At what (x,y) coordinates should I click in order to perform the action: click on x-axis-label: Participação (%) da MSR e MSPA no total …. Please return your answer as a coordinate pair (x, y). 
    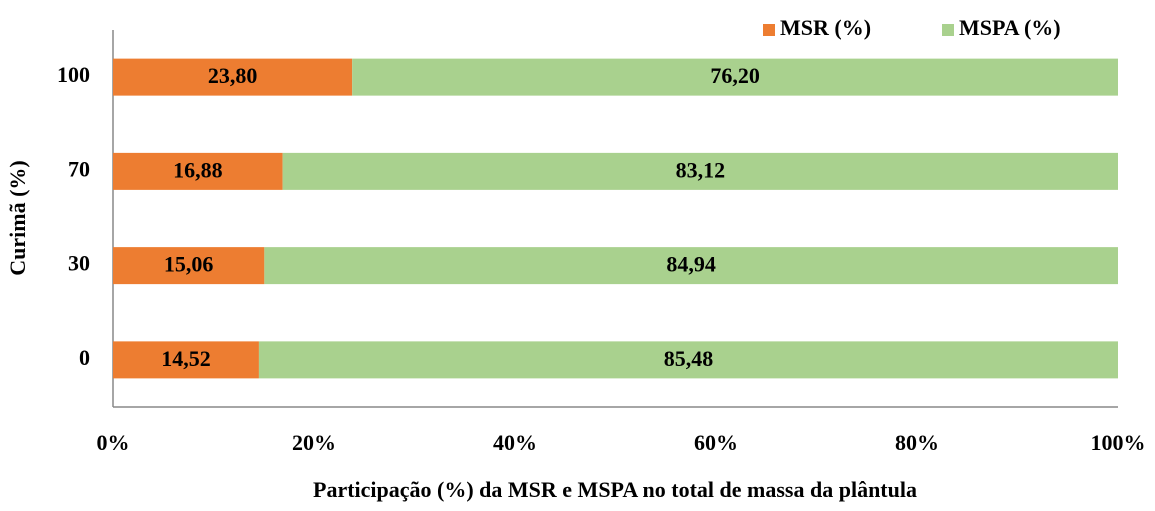
    Looking at the image, I should click on (615, 489).